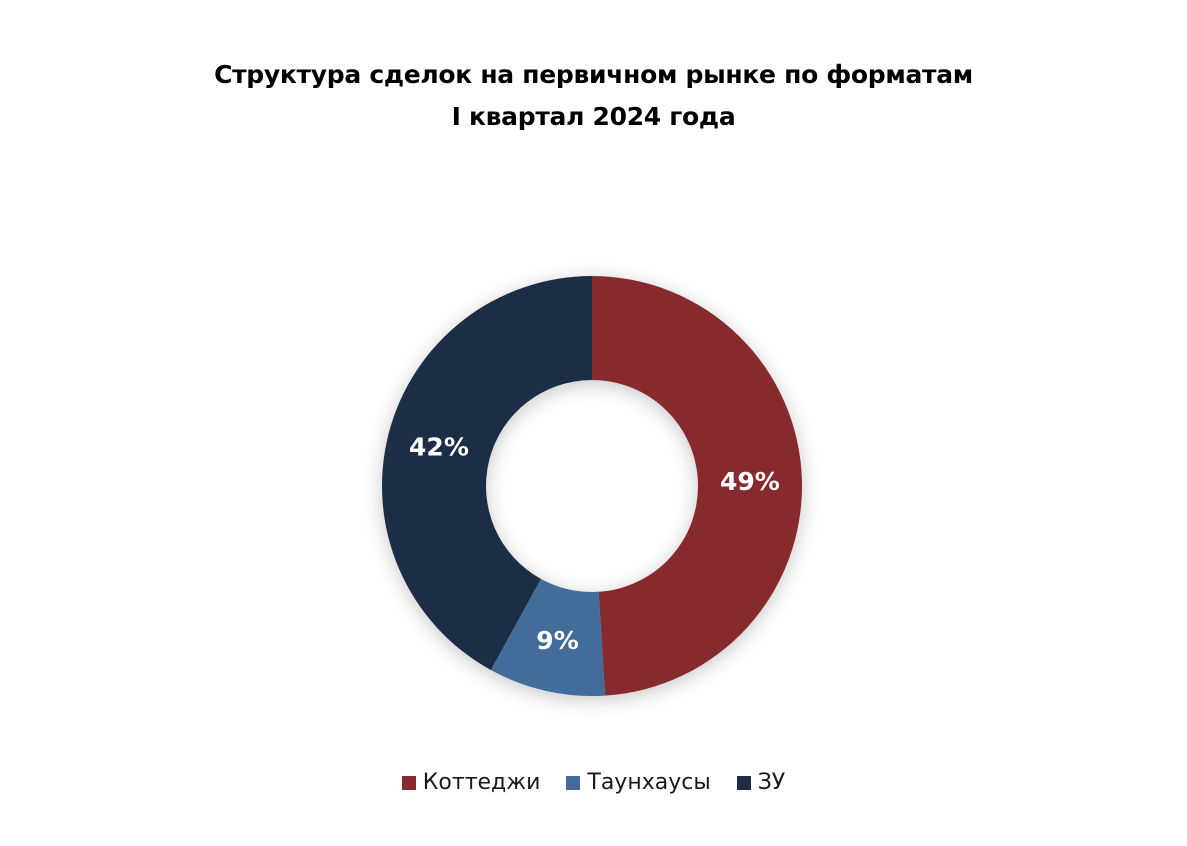  I want to click on chart-legend: Коттеджи Таунхаусы ЗУ, so click(593, 782).